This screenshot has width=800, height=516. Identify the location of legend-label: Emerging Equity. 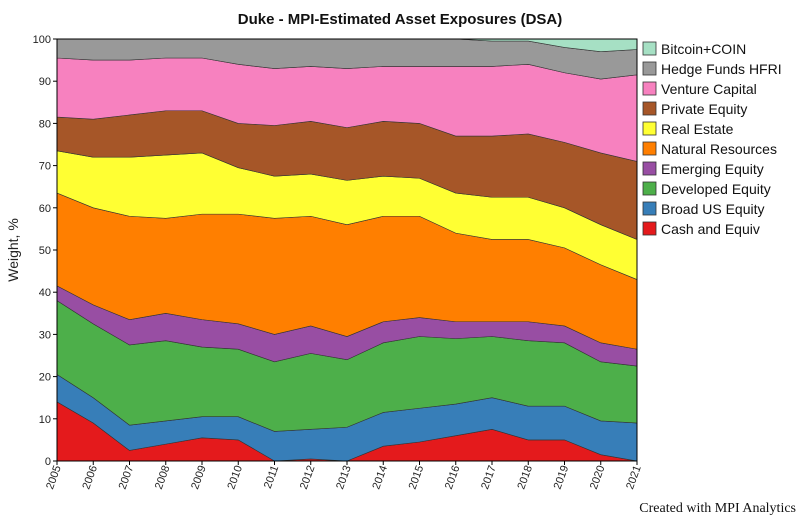
(712, 169).